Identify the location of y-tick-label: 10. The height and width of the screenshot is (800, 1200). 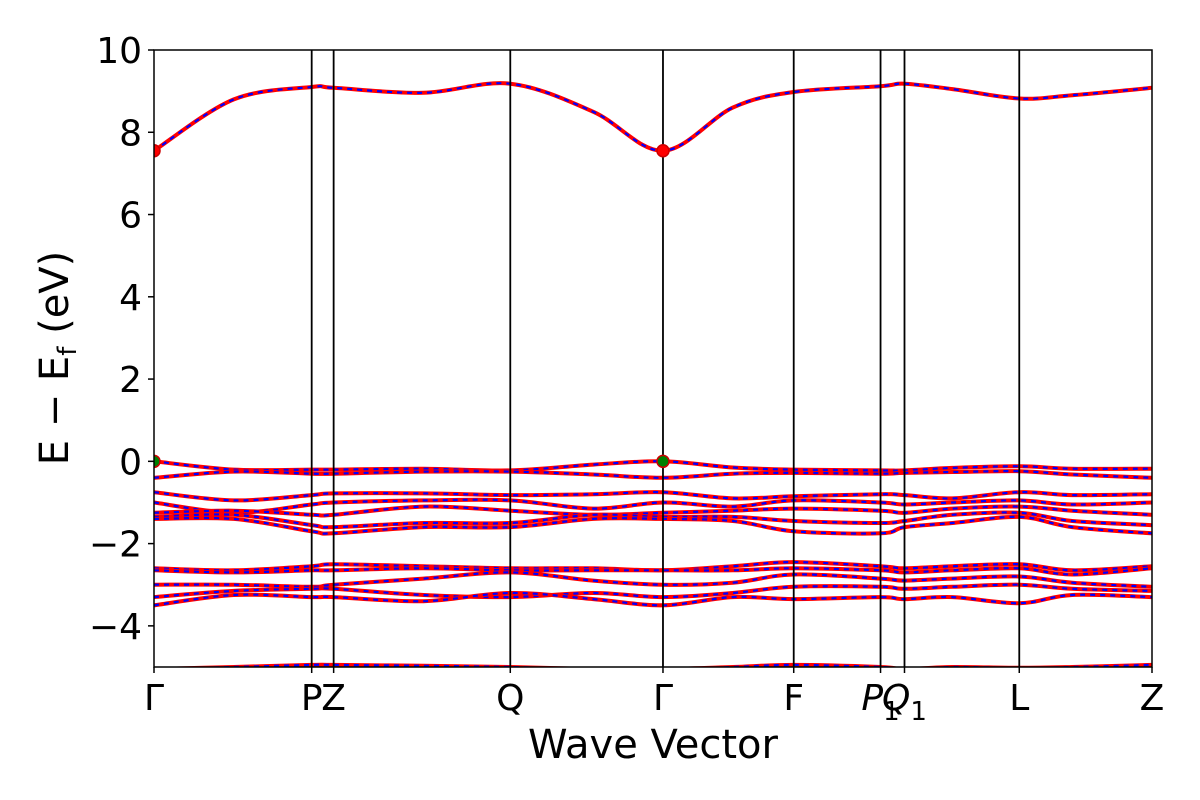
(119, 51).